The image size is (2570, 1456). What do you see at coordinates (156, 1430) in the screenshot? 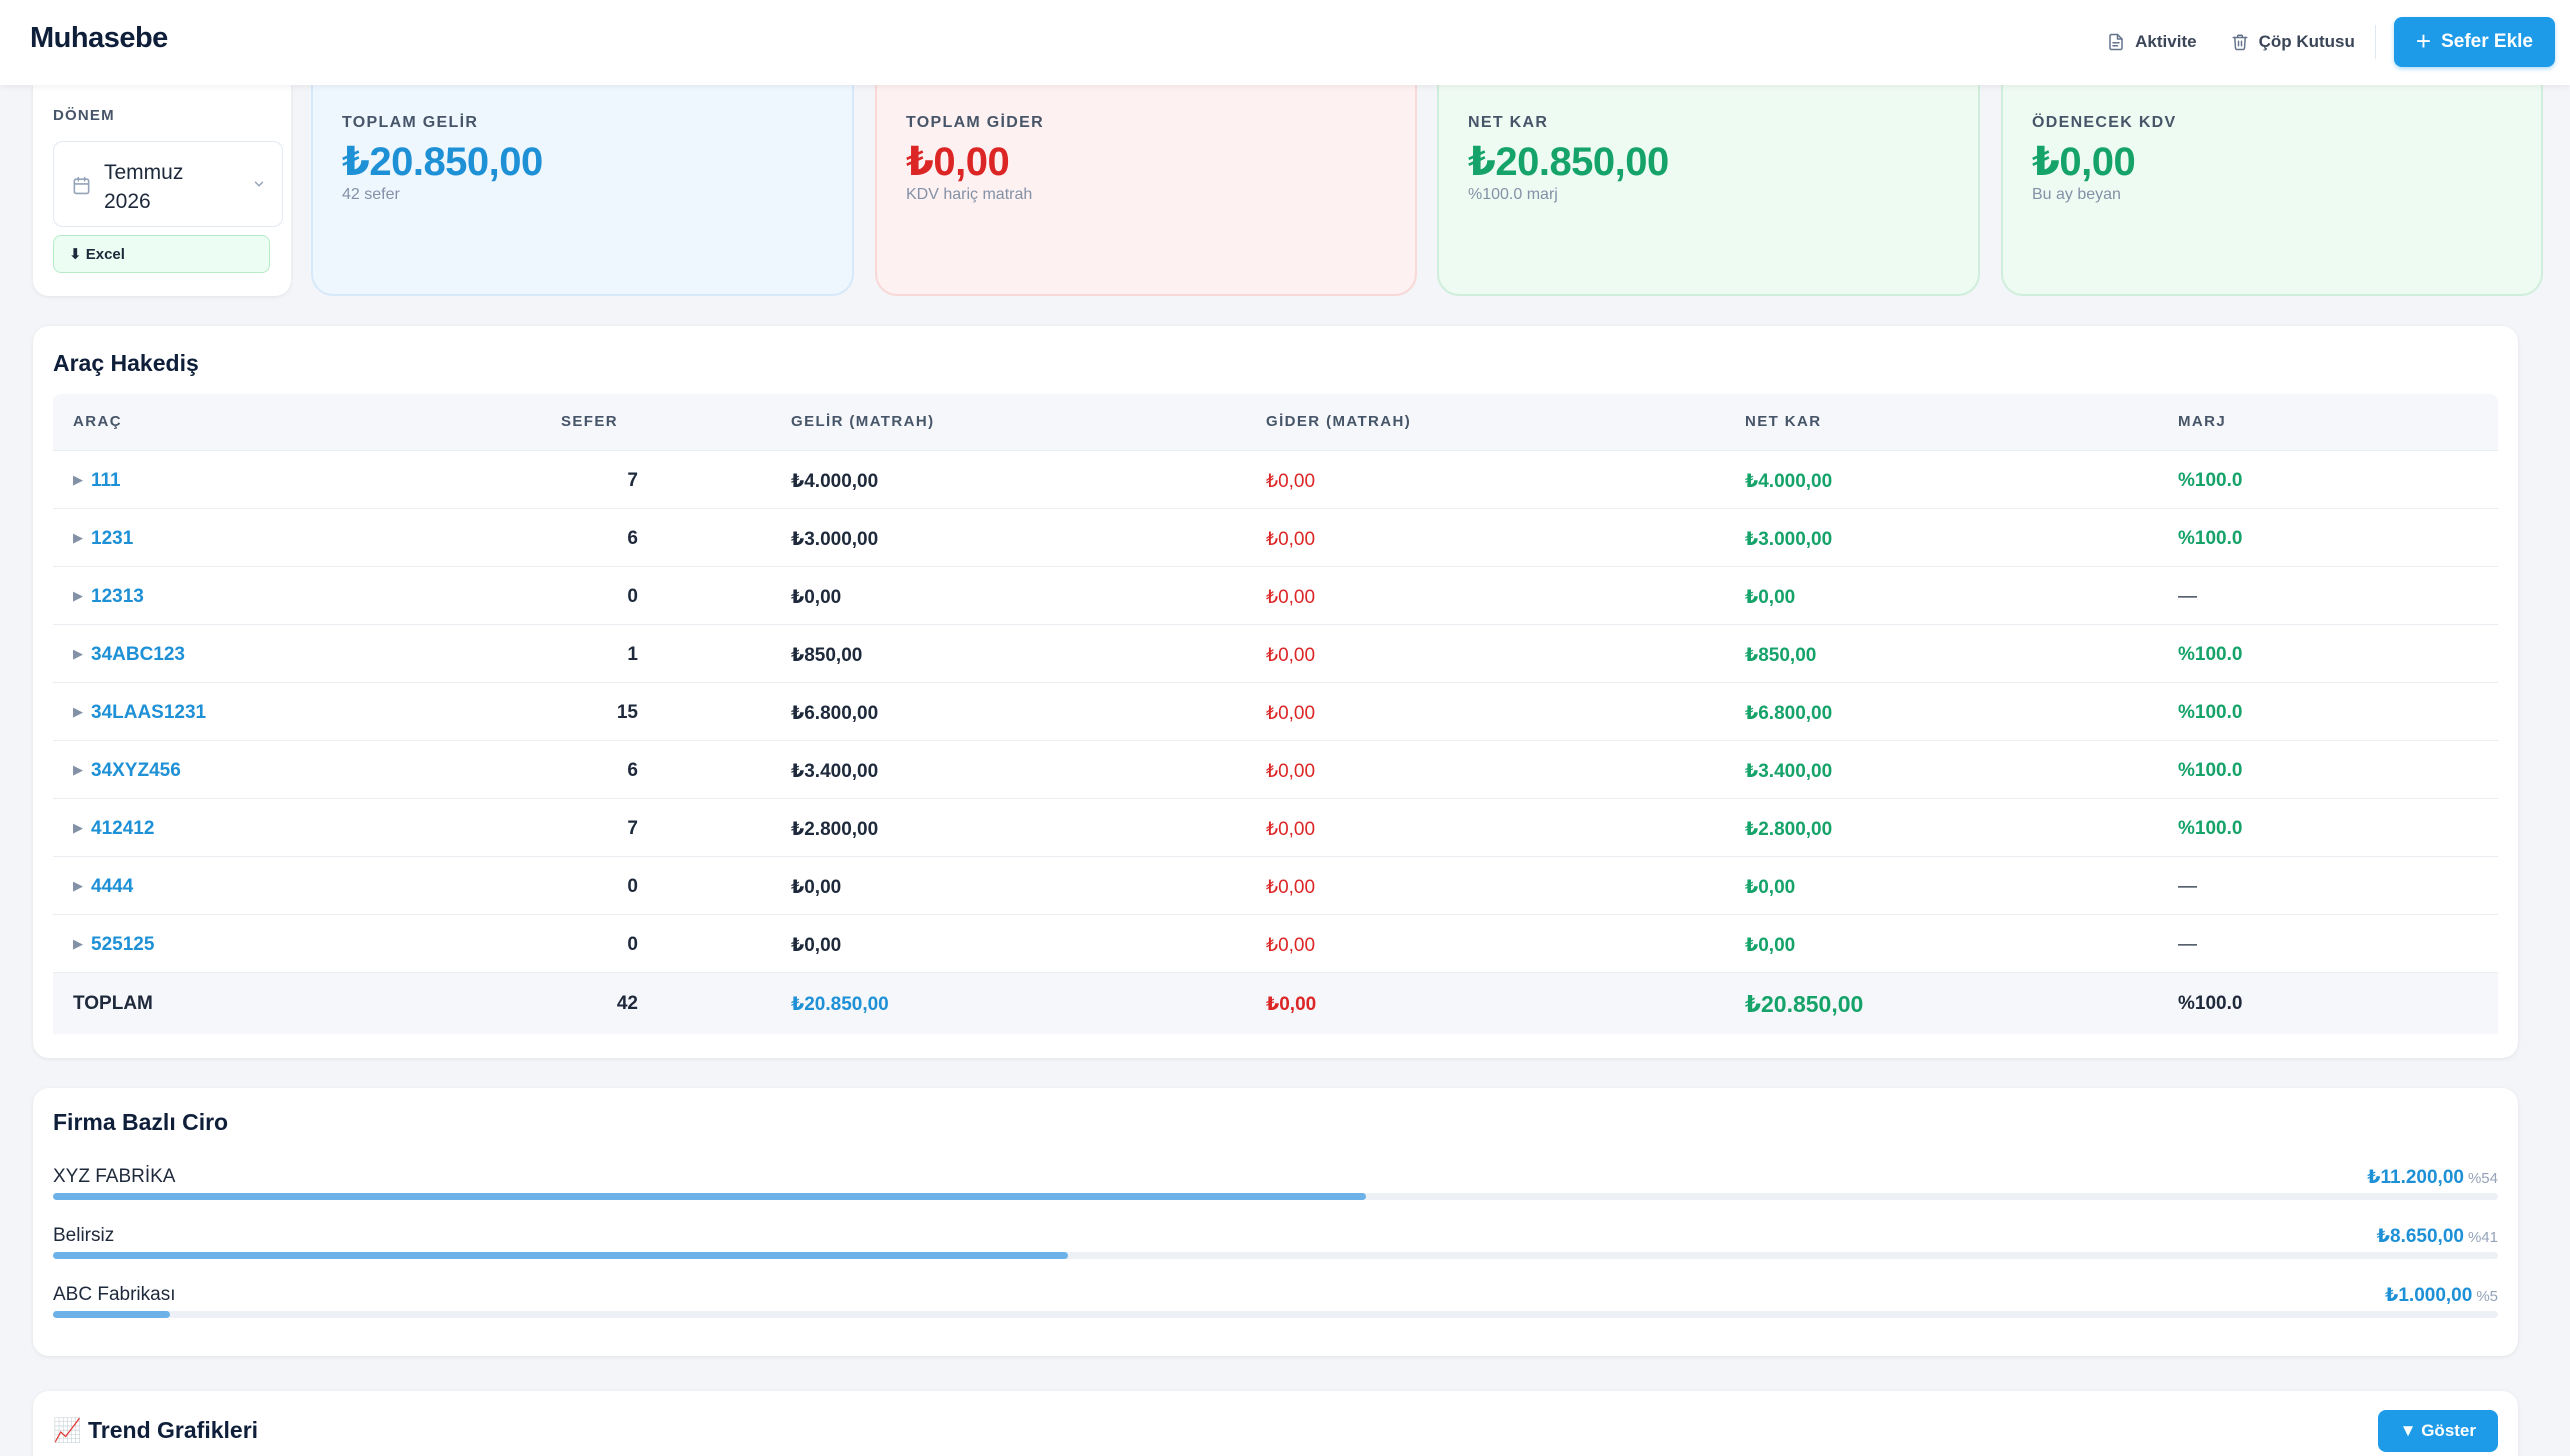
I see `panel-title: 📈 Trend Grafikleri` at bounding box center [156, 1430].